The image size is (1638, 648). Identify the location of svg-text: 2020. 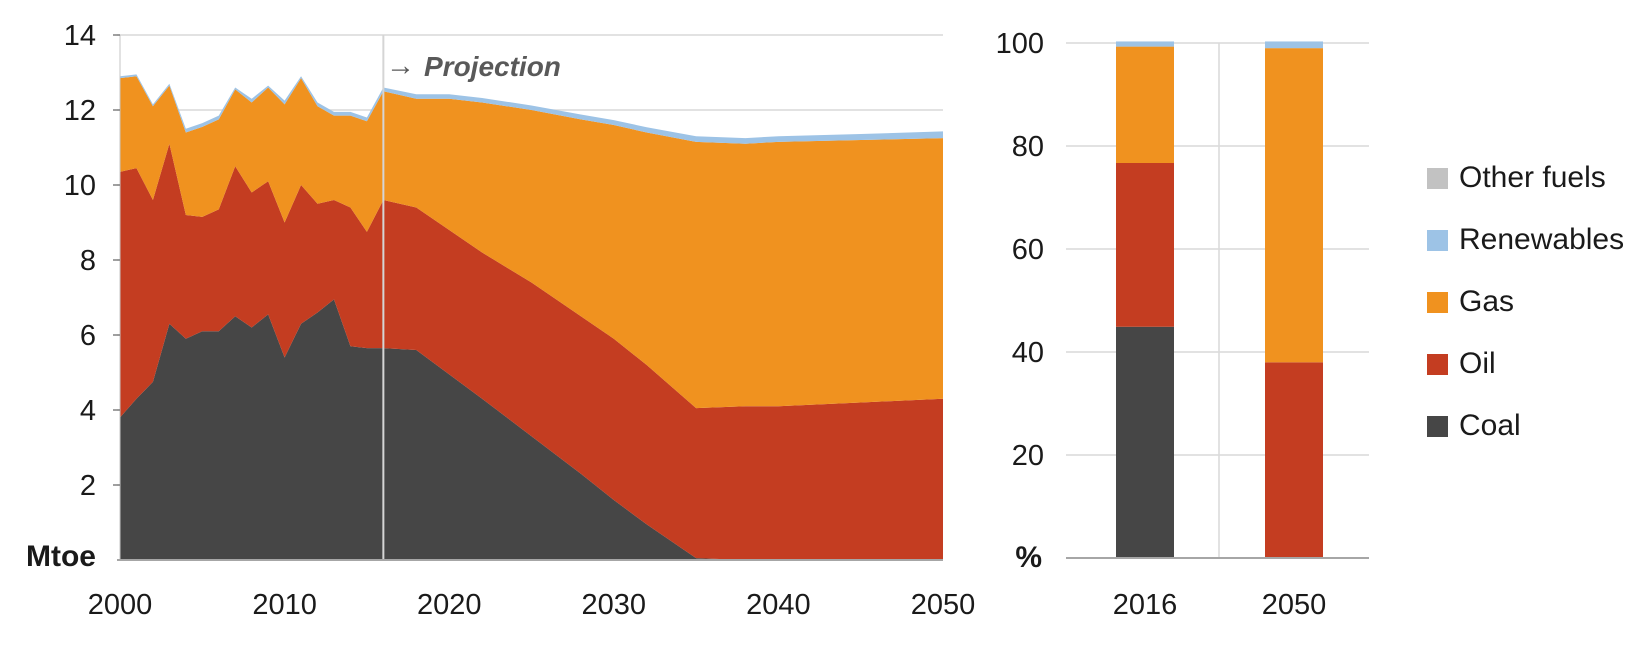
(449, 605).